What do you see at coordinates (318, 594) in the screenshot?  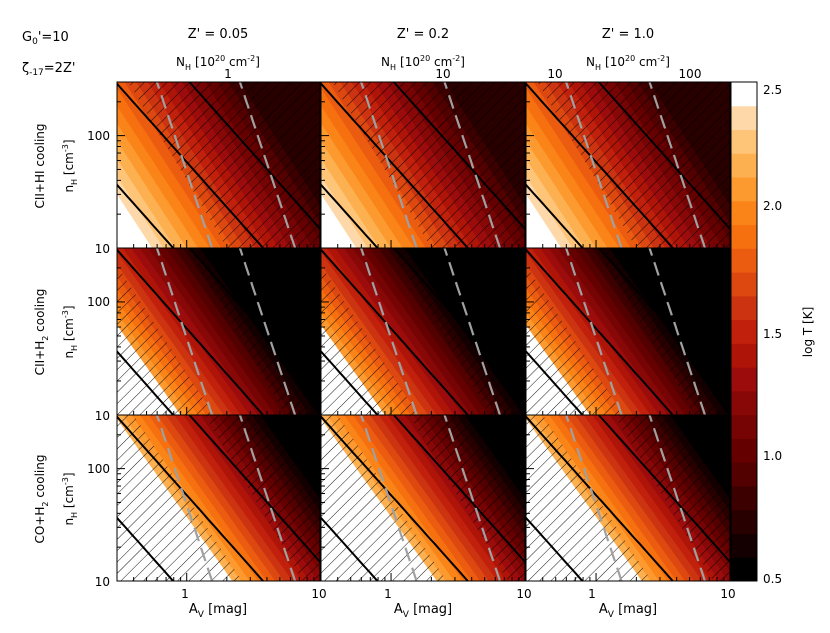 I see `xtick-0-10: 10` at bounding box center [318, 594].